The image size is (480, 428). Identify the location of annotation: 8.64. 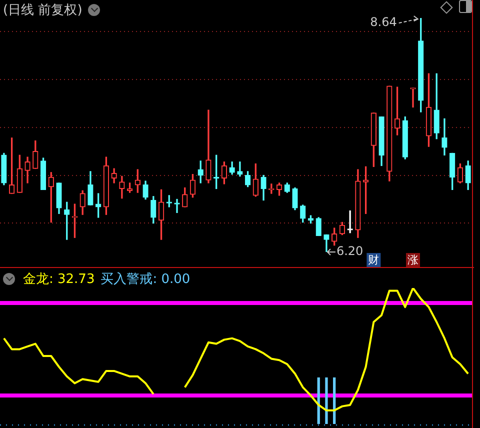
(383, 22).